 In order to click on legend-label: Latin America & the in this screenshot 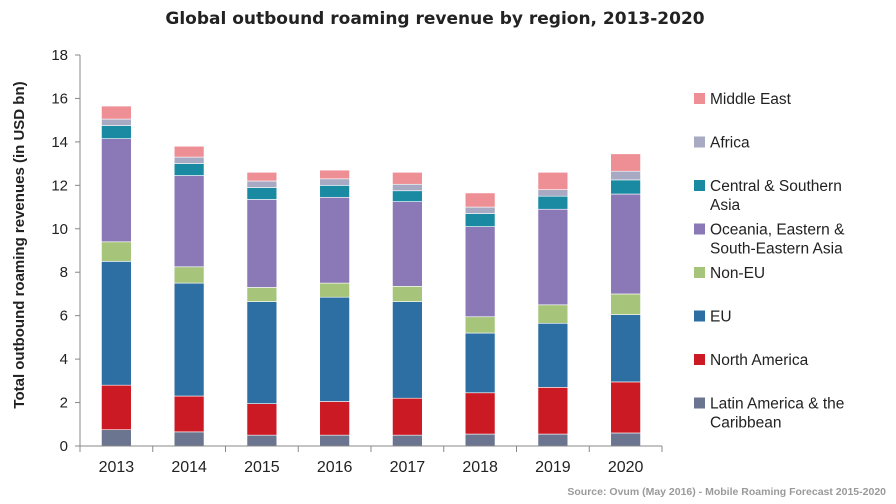, I will do `click(777, 404)`.